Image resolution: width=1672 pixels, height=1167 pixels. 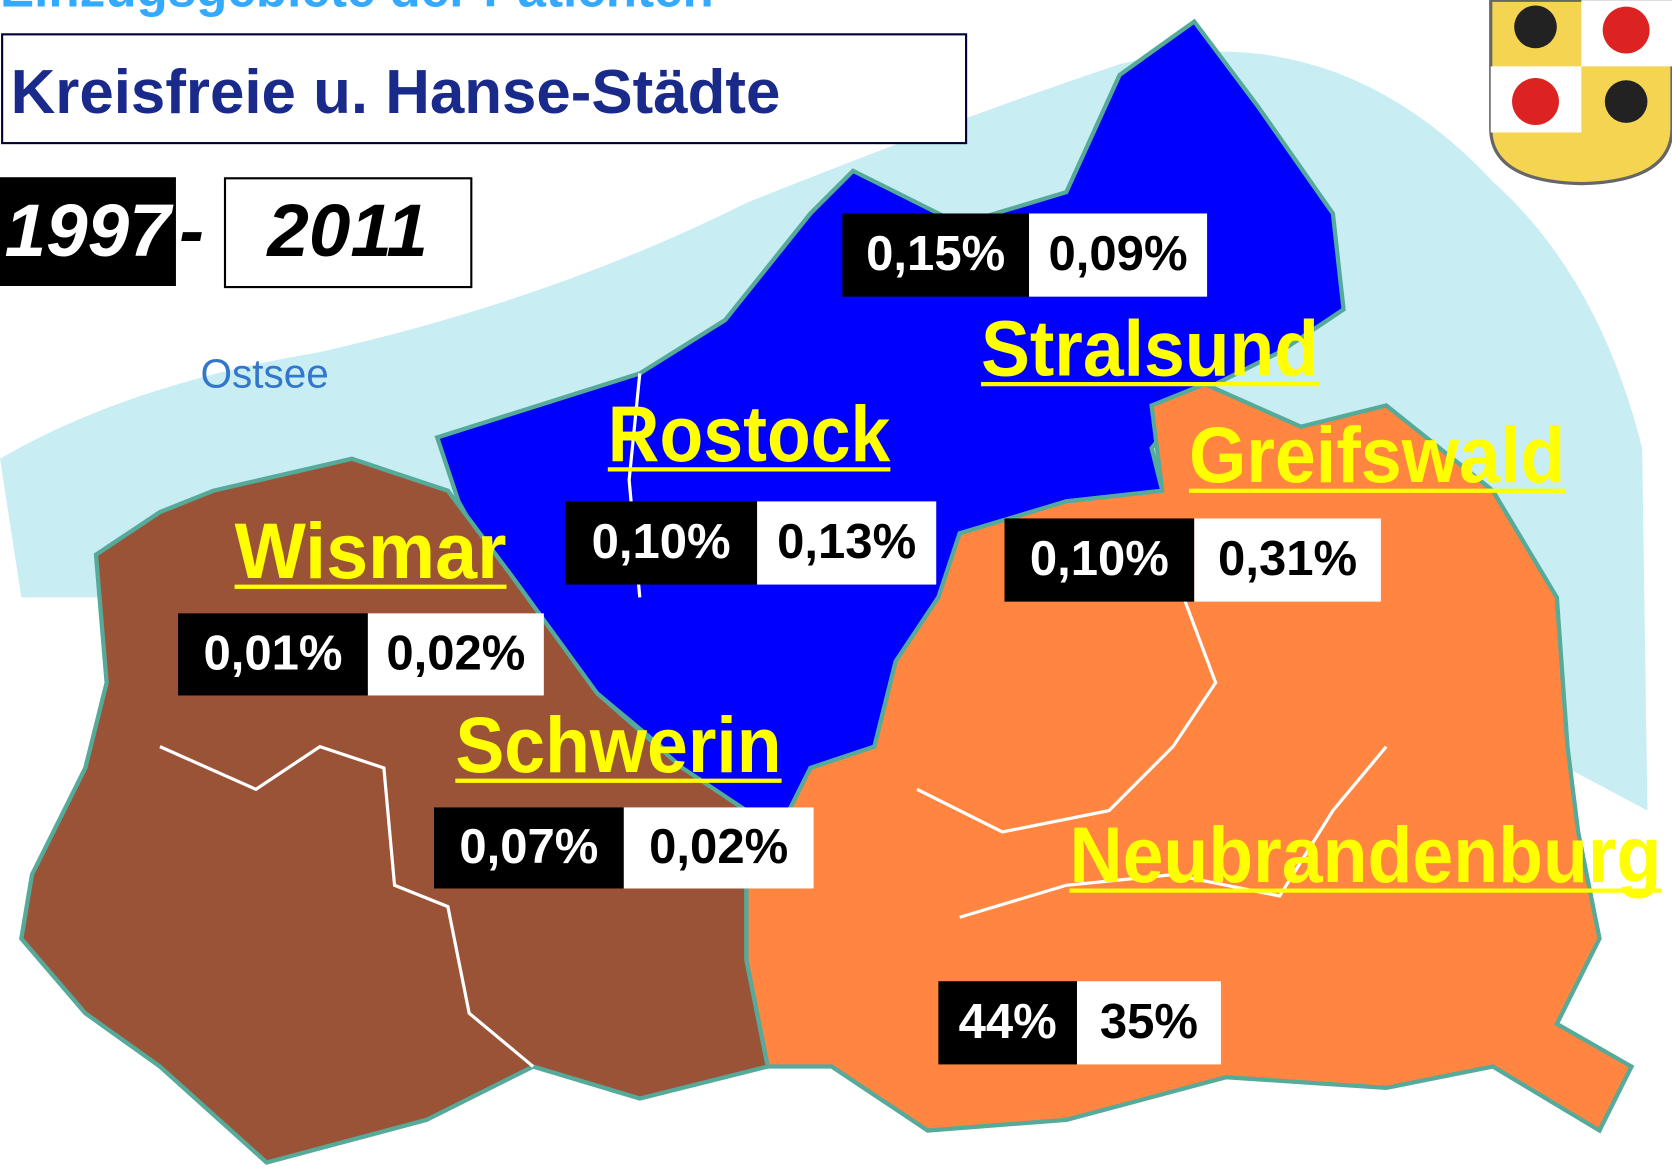 I want to click on region-name: Greifswald, so click(x=1377, y=455).